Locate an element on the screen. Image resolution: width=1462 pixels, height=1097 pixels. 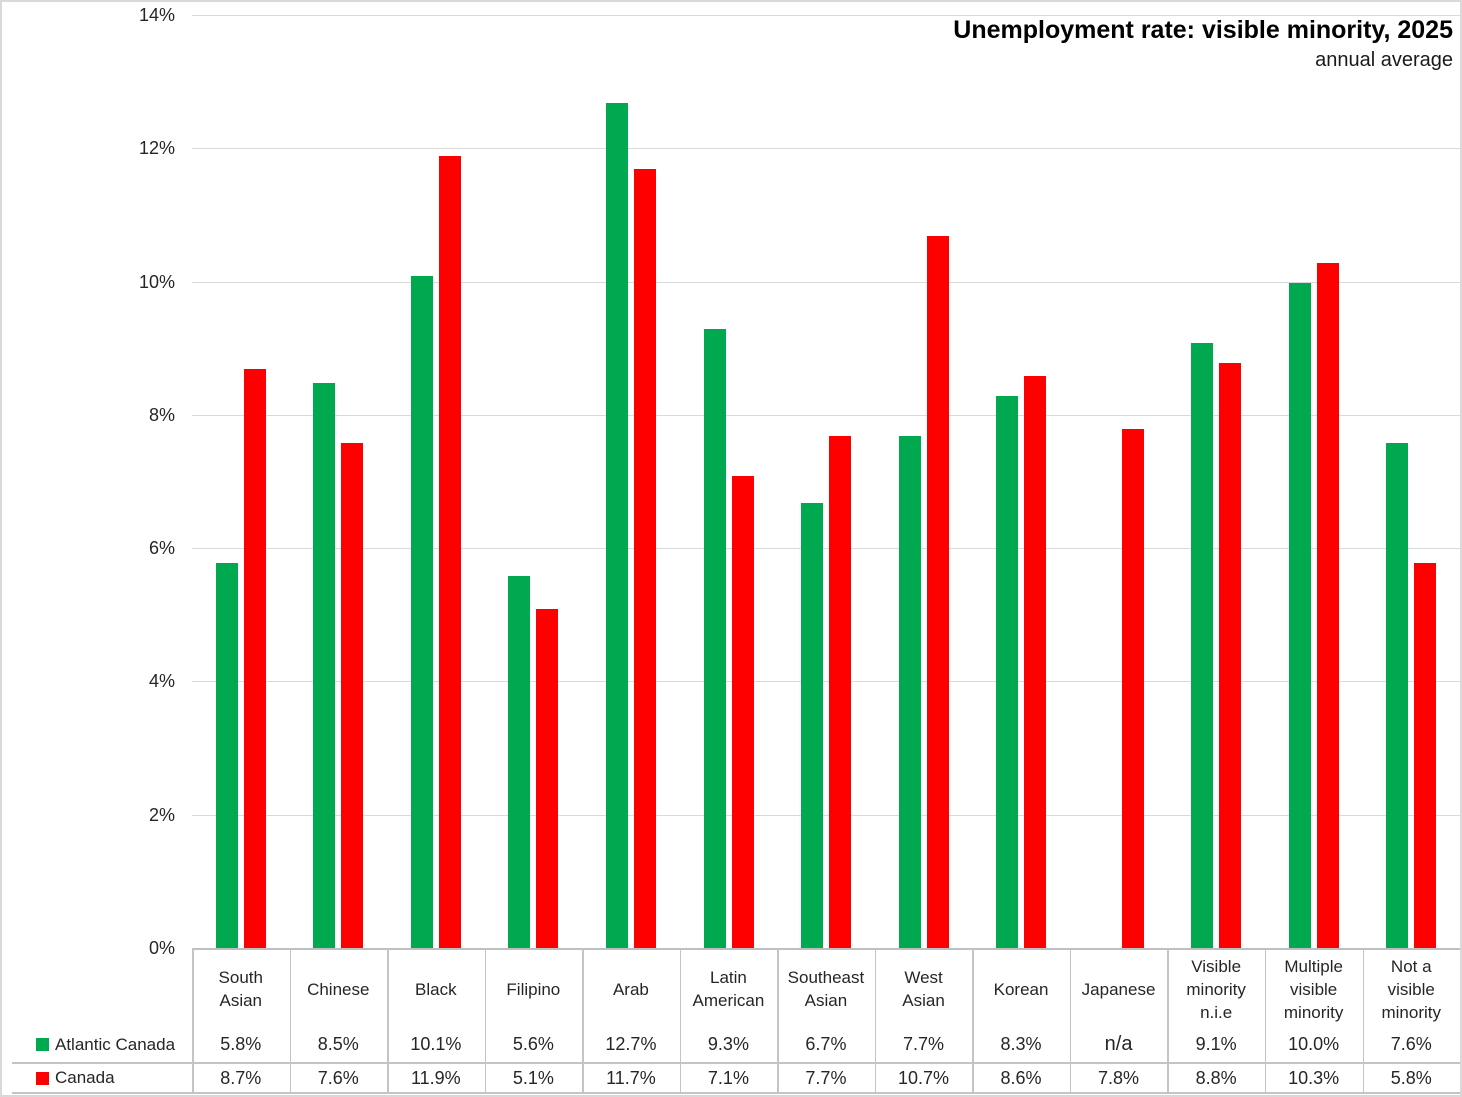
y-axis-label: 0% is located at coordinates (161, 948).